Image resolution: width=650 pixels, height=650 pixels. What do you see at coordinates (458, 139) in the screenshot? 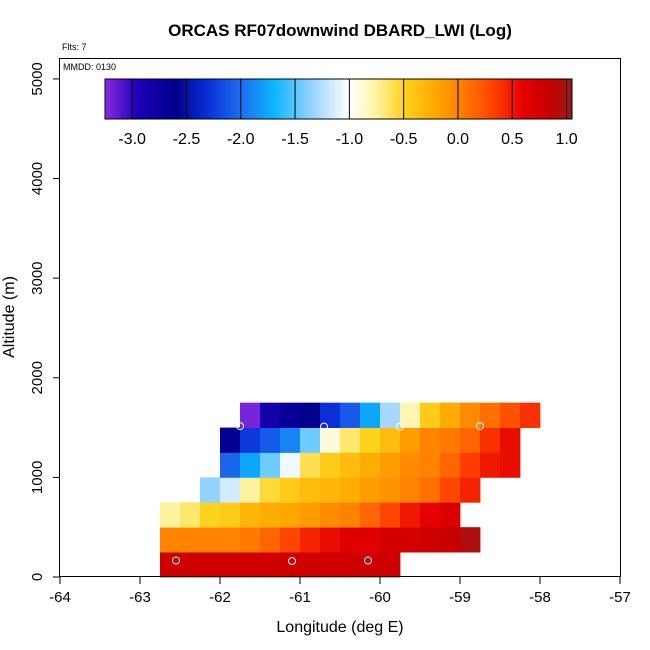
I see `colorbar-tick-label: 0.0` at bounding box center [458, 139].